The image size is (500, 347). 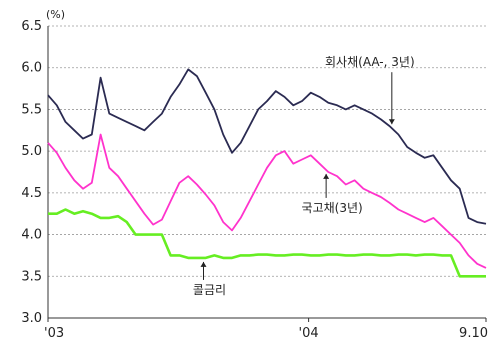 I want to click on y-tick-label: 3.5, so click(x=31, y=276).